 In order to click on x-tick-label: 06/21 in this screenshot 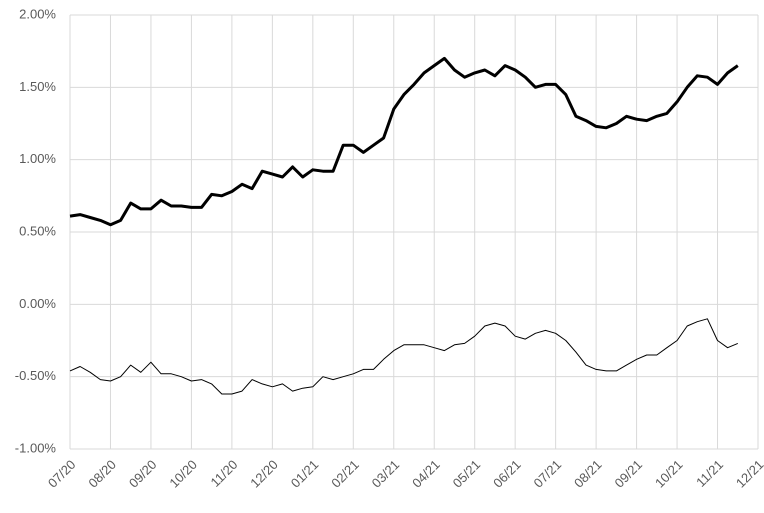, I will do `click(507, 474)`.